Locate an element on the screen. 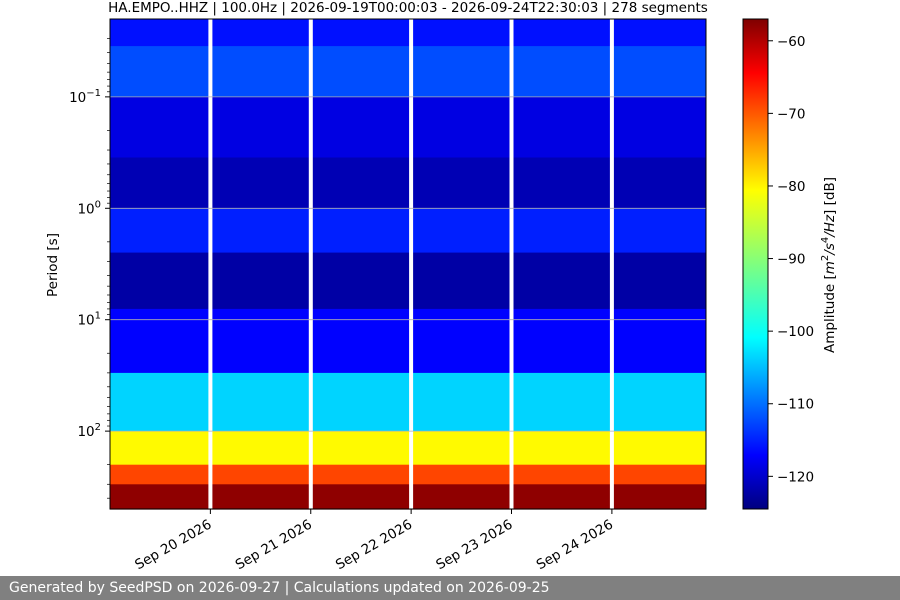 This screenshot has height=600, width=900. colorbar-axis: −60 −70 −80 −90 −100 −110 −120 is located at coordinates (791, 259).